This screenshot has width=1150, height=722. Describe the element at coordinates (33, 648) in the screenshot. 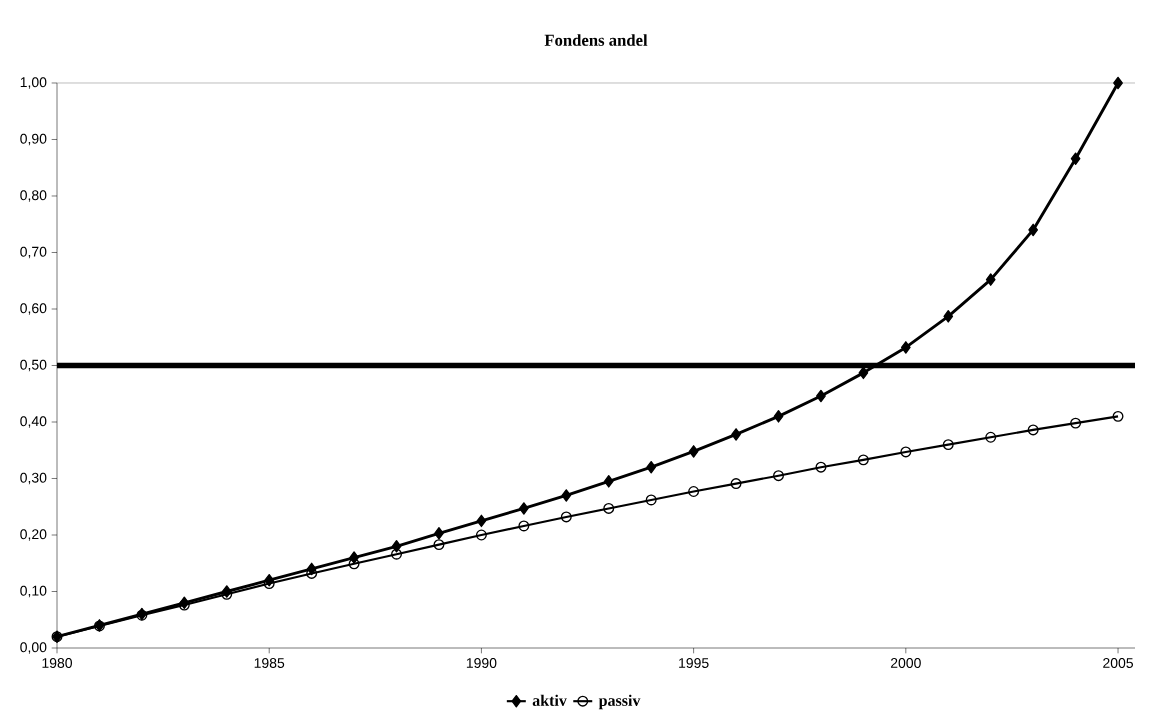

I see `y-tick-label: 0,00` at that location.